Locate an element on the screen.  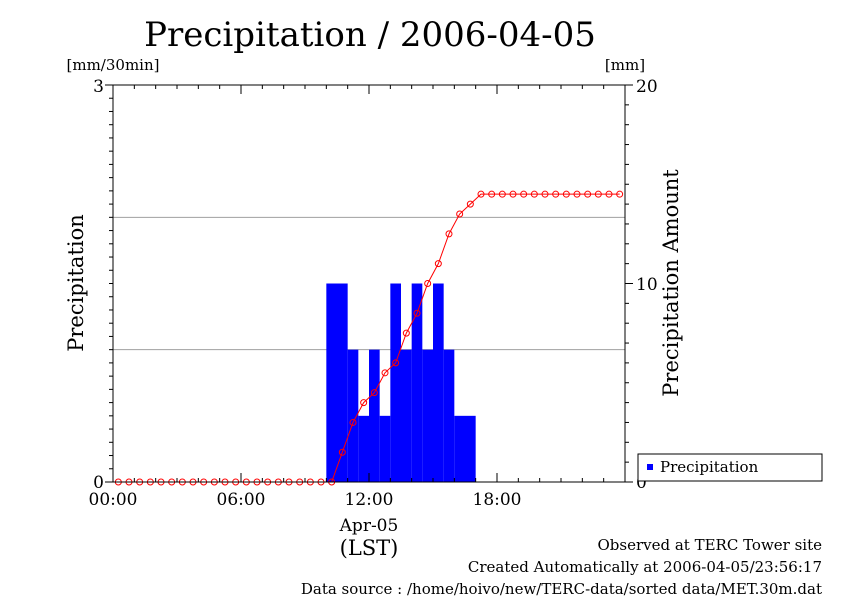
right-tick-label-0: 0 is located at coordinates (641, 483).